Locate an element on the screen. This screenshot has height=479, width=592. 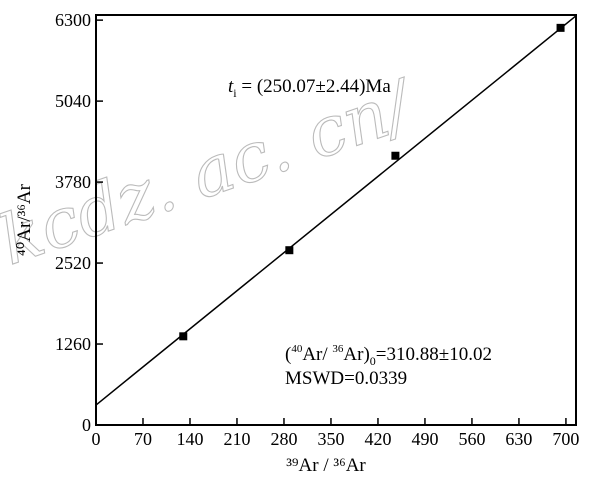
x-tick-label: 210 is located at coordinates (236, 439).